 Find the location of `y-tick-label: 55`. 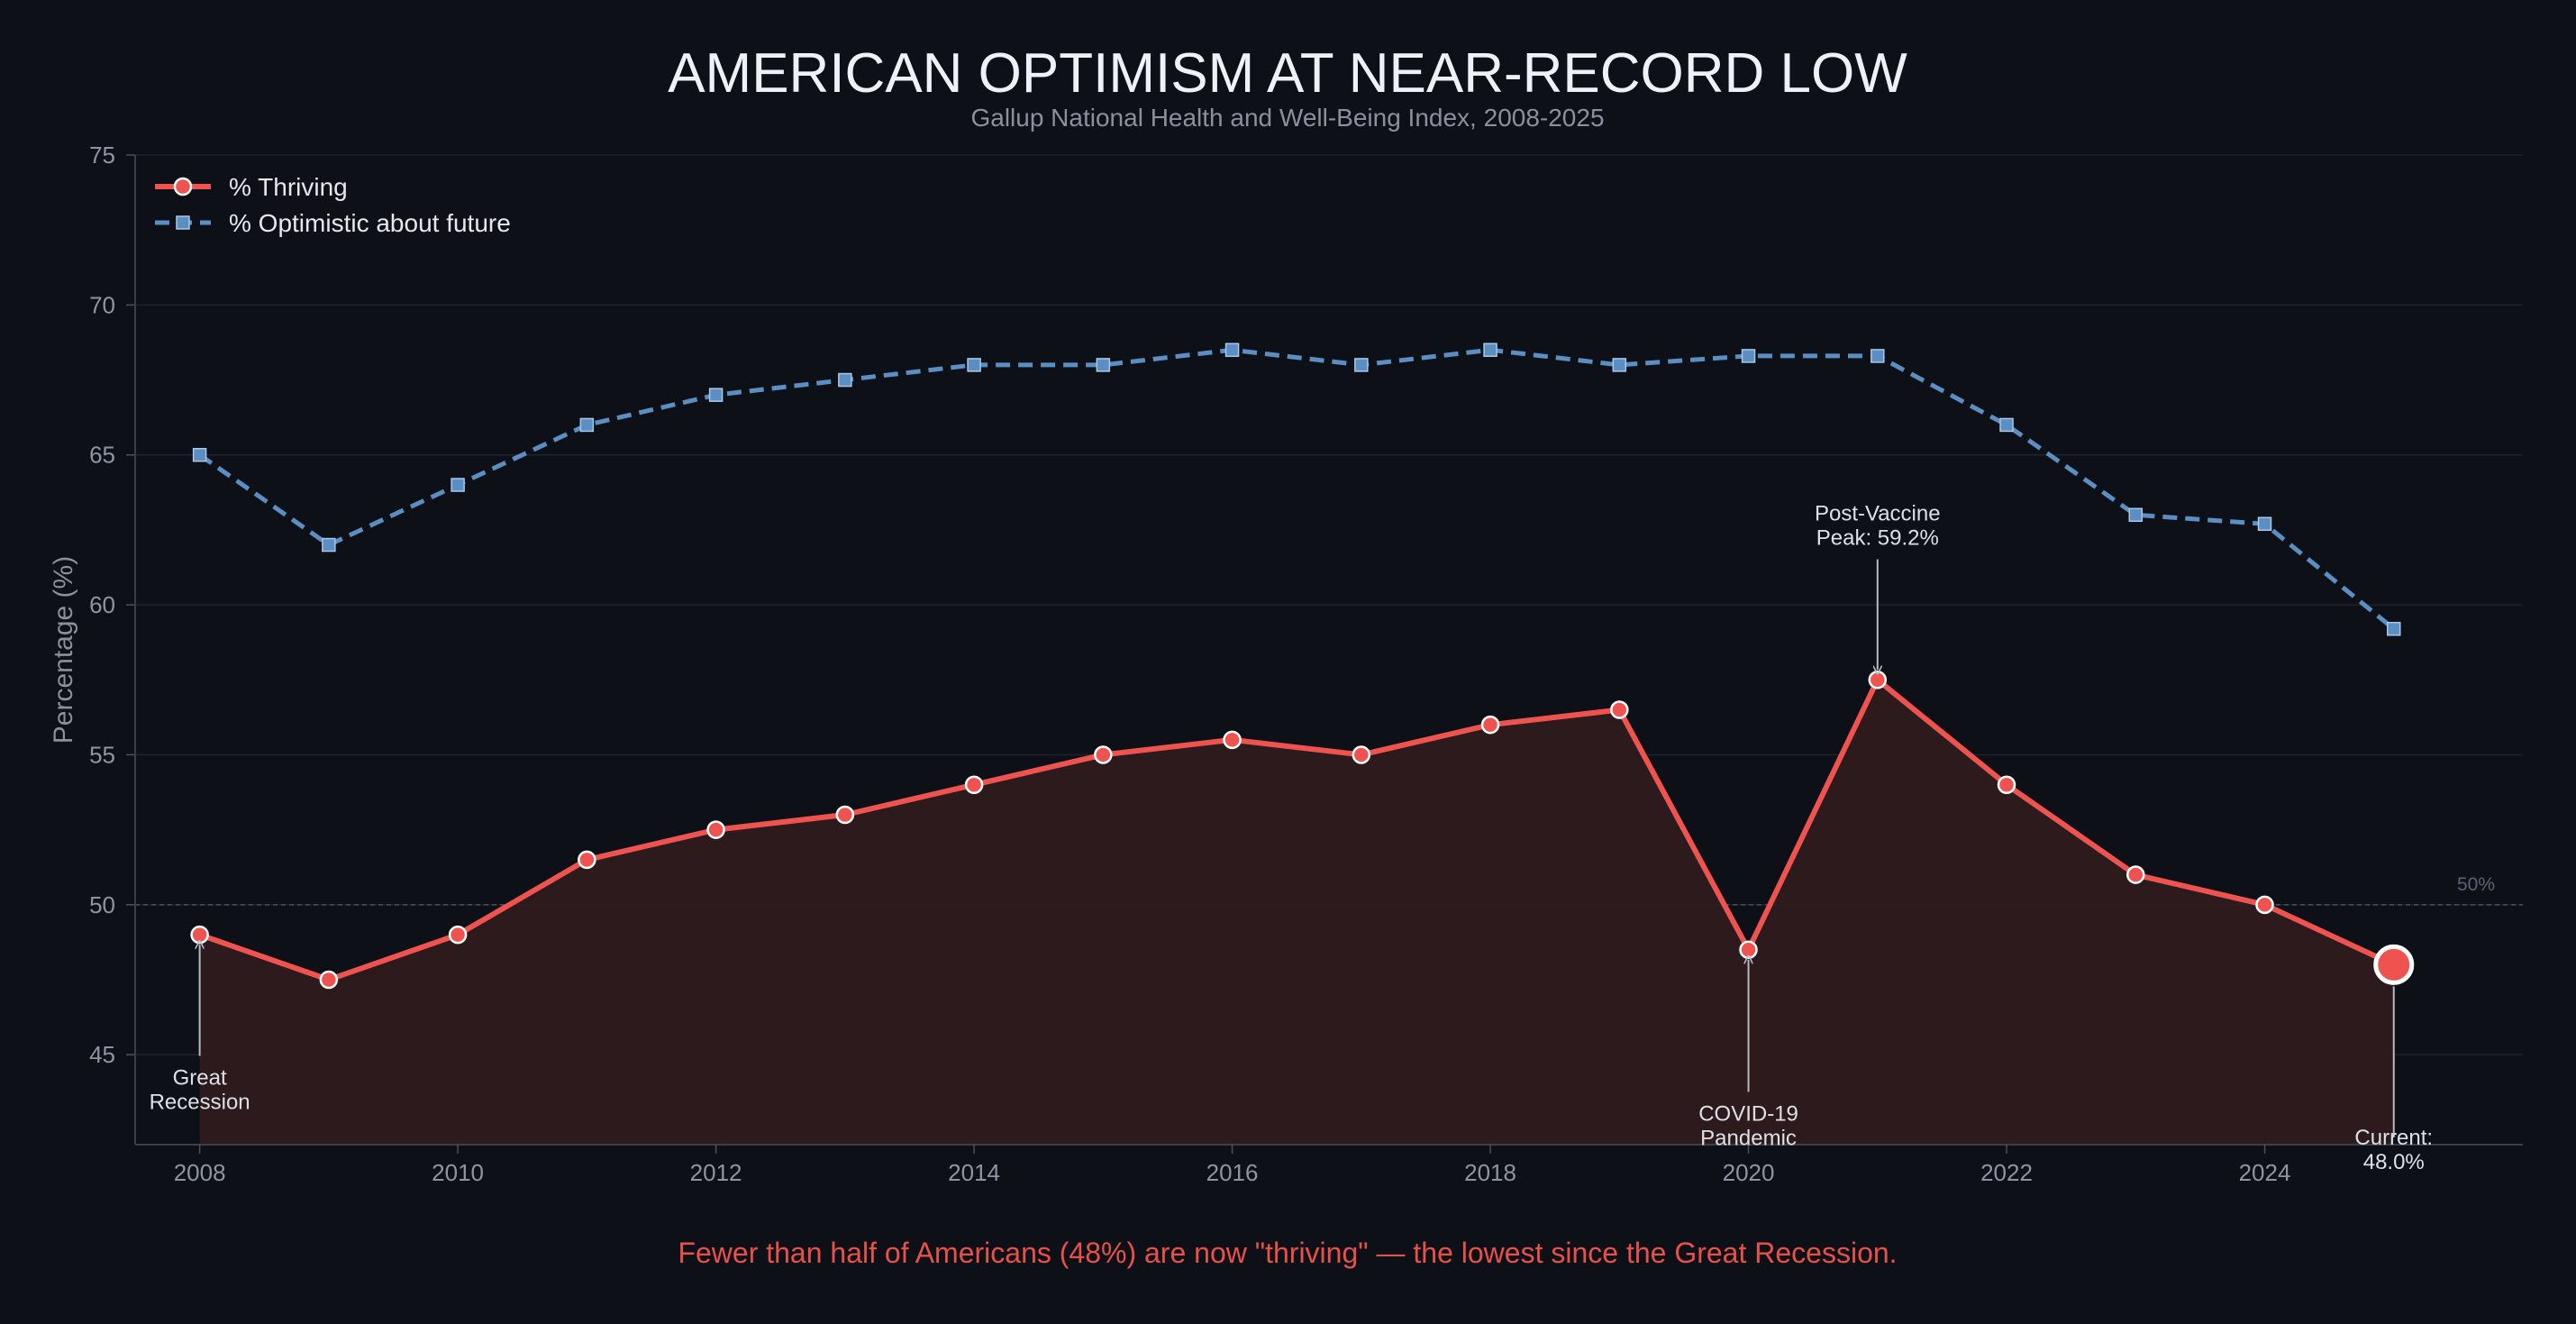

y-tick-label: 55 is located at coordinates (102, 754).